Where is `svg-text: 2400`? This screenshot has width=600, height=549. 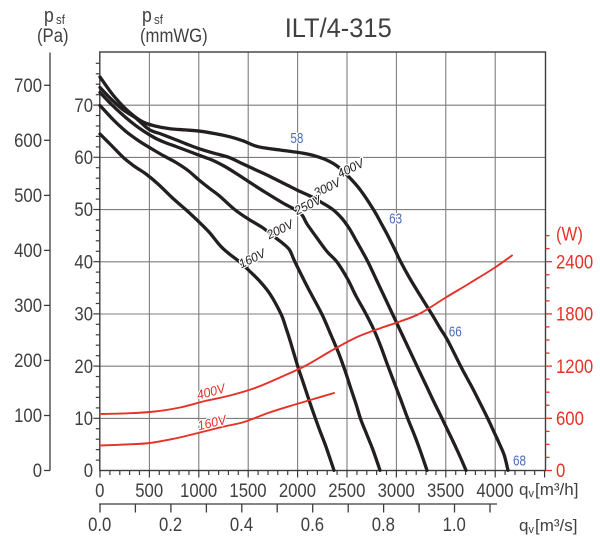 svg-text: 2400 is located at coordinates (574, 261).